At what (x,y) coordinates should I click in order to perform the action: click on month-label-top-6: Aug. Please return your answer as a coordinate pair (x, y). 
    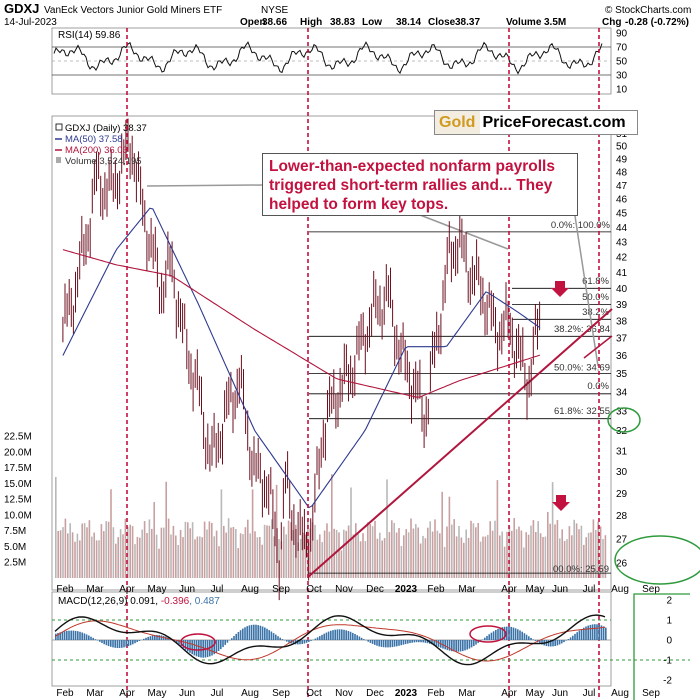
    Looking at the image, I should click on (250, 589).